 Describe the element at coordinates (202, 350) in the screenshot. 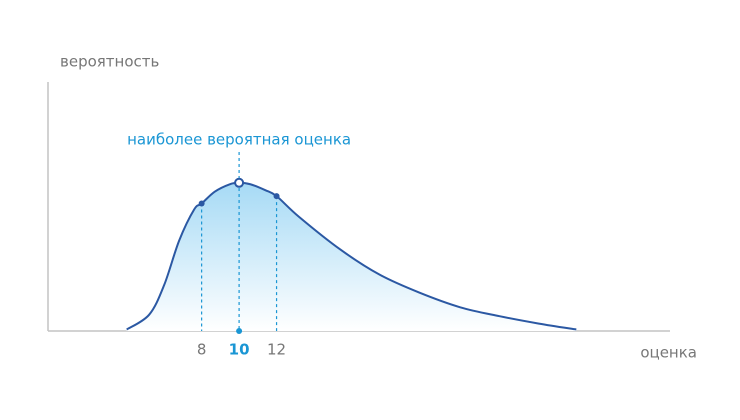

I see `x-tick-label: 8` at that location.